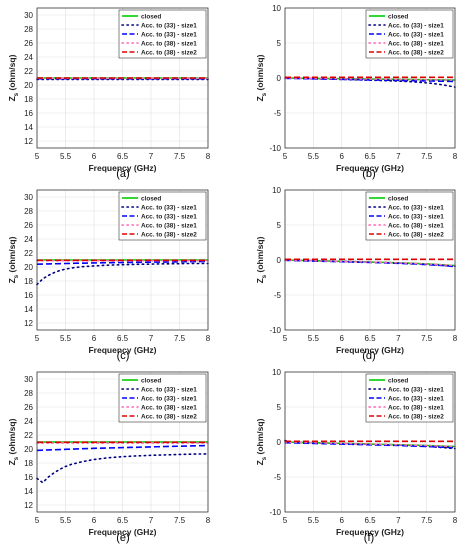 This screenshot has width=463, height=550. What do you see at coordinates (416, 235) in the screenshot?
I see `legend-label: Acc. to (38) - size2` at bounding box center [416, 235].